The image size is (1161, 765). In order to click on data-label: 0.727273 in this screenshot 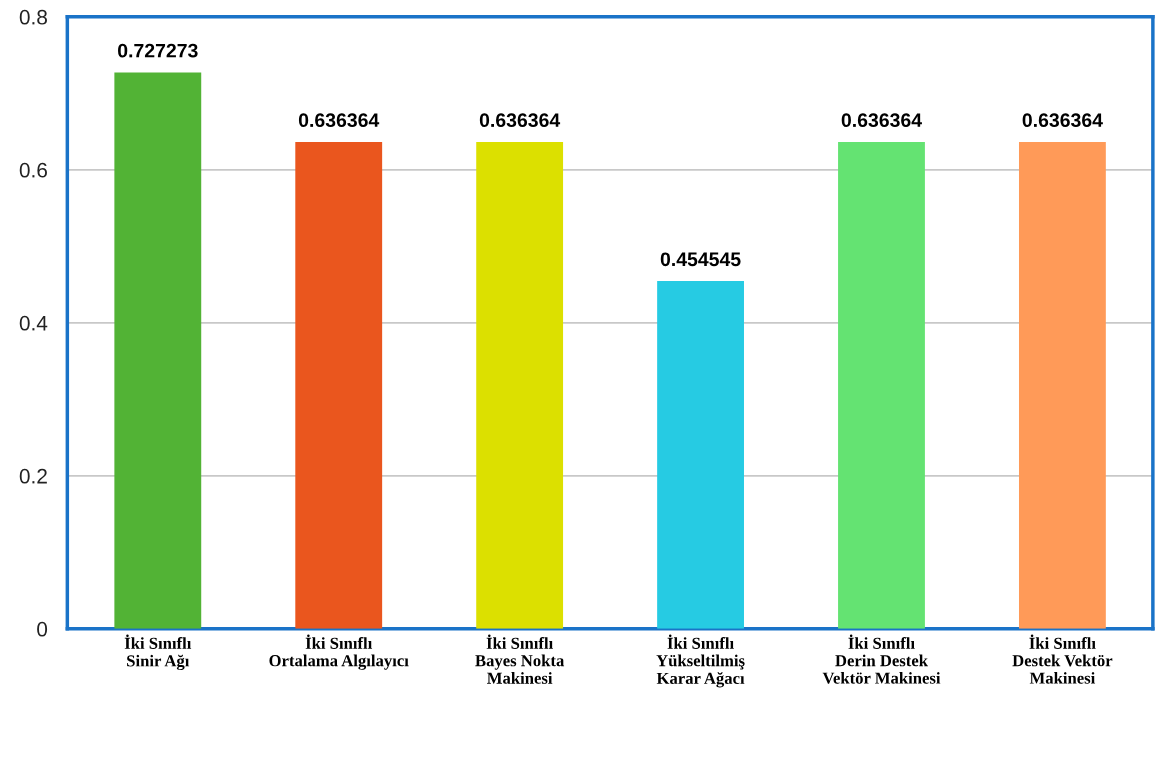, I will do `click(158, 50)`.